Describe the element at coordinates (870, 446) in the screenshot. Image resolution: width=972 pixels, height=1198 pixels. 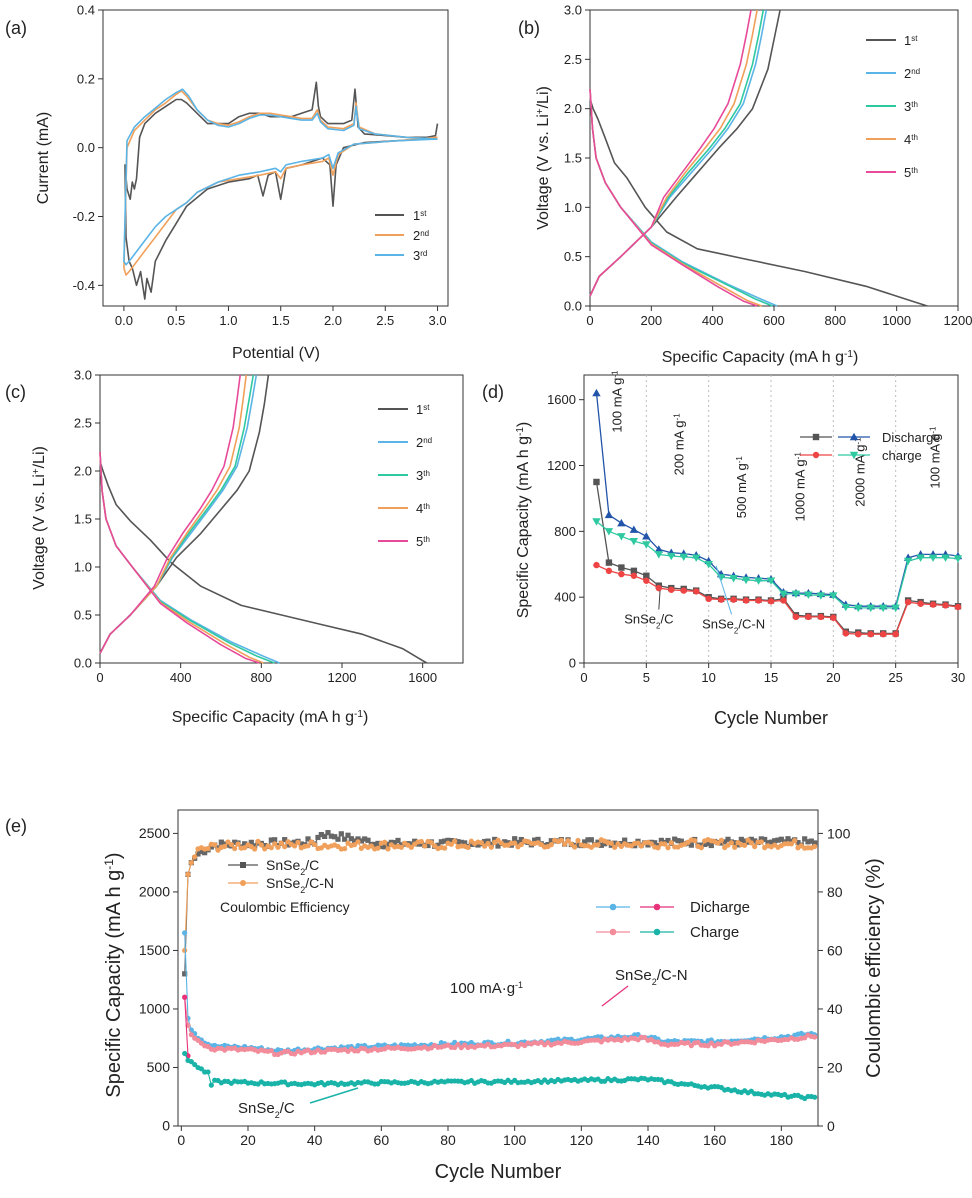
I see `legend: Discharge charge` at that location.